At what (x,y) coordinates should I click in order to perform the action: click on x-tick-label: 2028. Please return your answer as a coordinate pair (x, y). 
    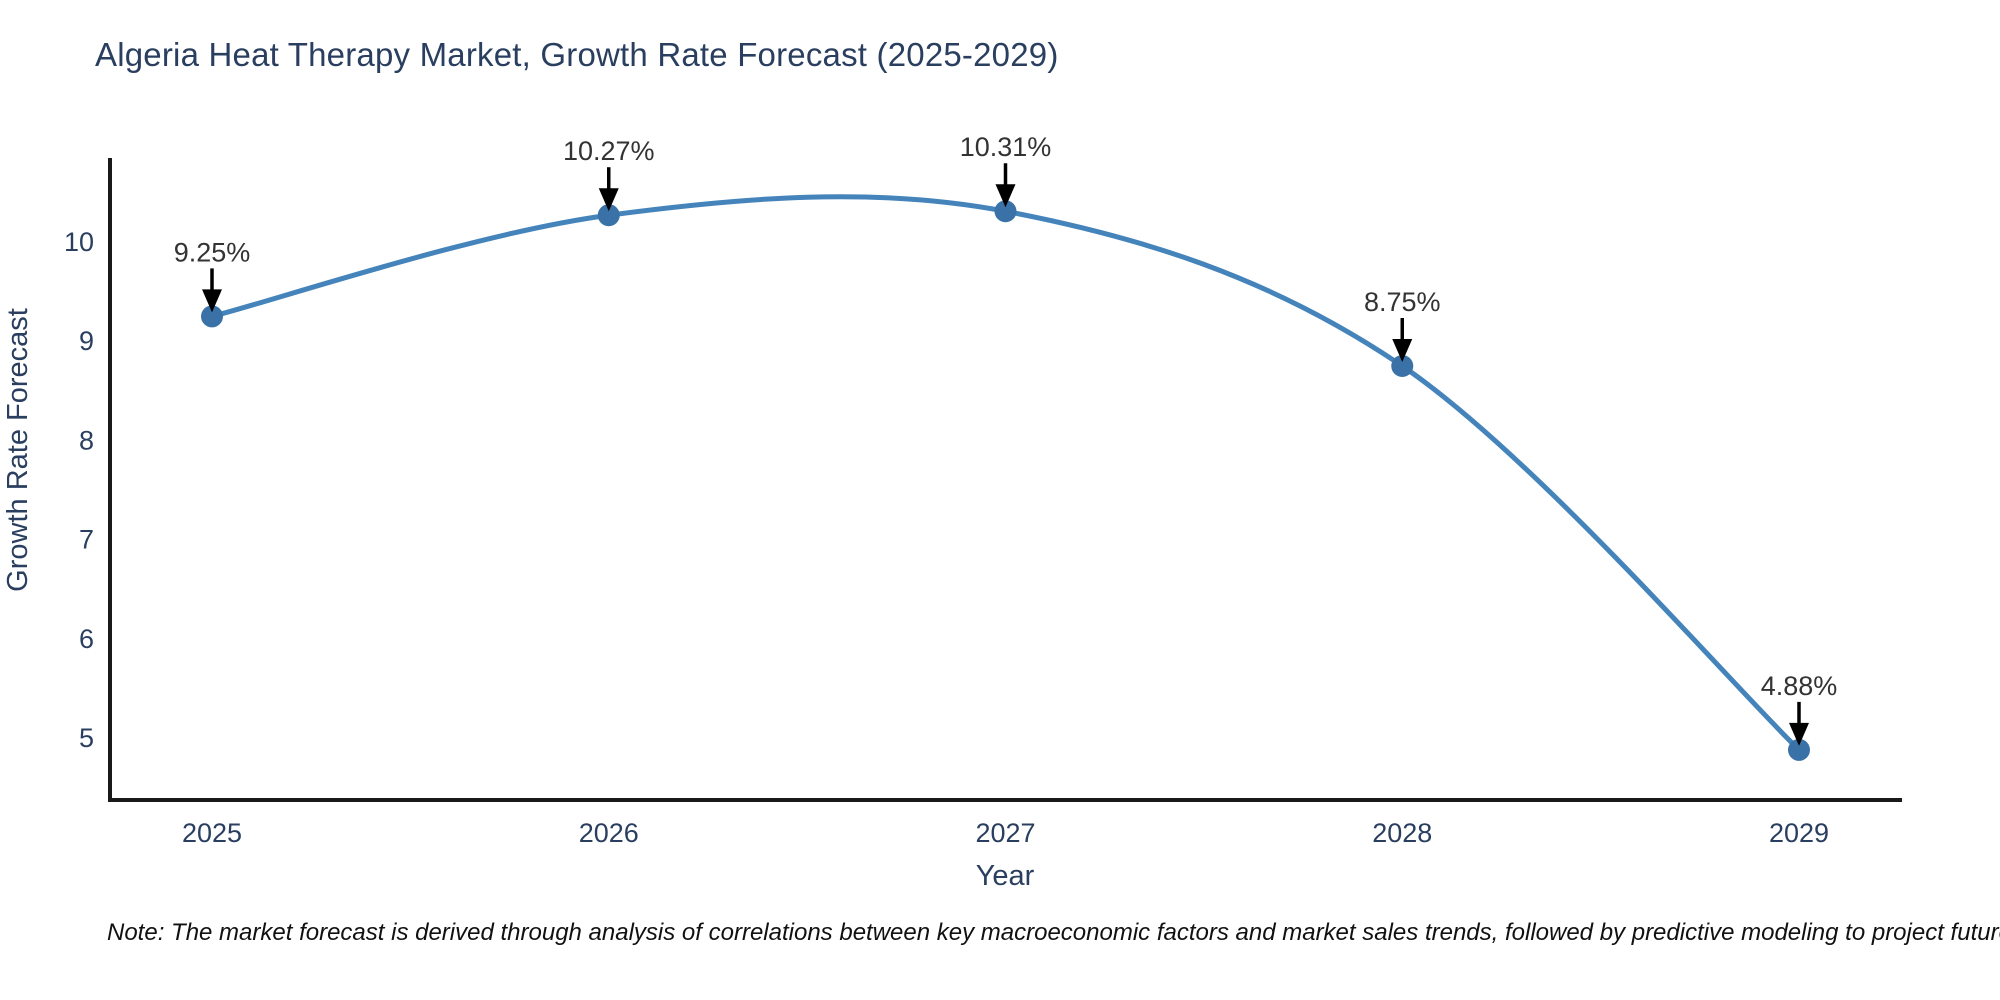
    Looking at the image, I should click on (1402, 833).